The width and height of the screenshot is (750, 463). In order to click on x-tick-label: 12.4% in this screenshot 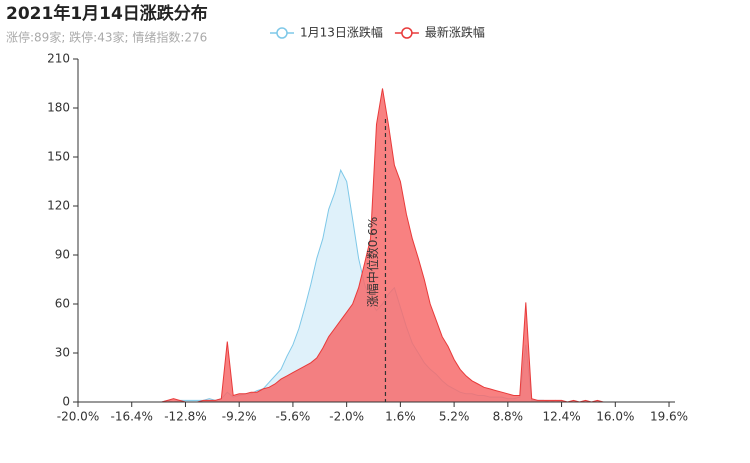, I will do `click(562, 417)`.